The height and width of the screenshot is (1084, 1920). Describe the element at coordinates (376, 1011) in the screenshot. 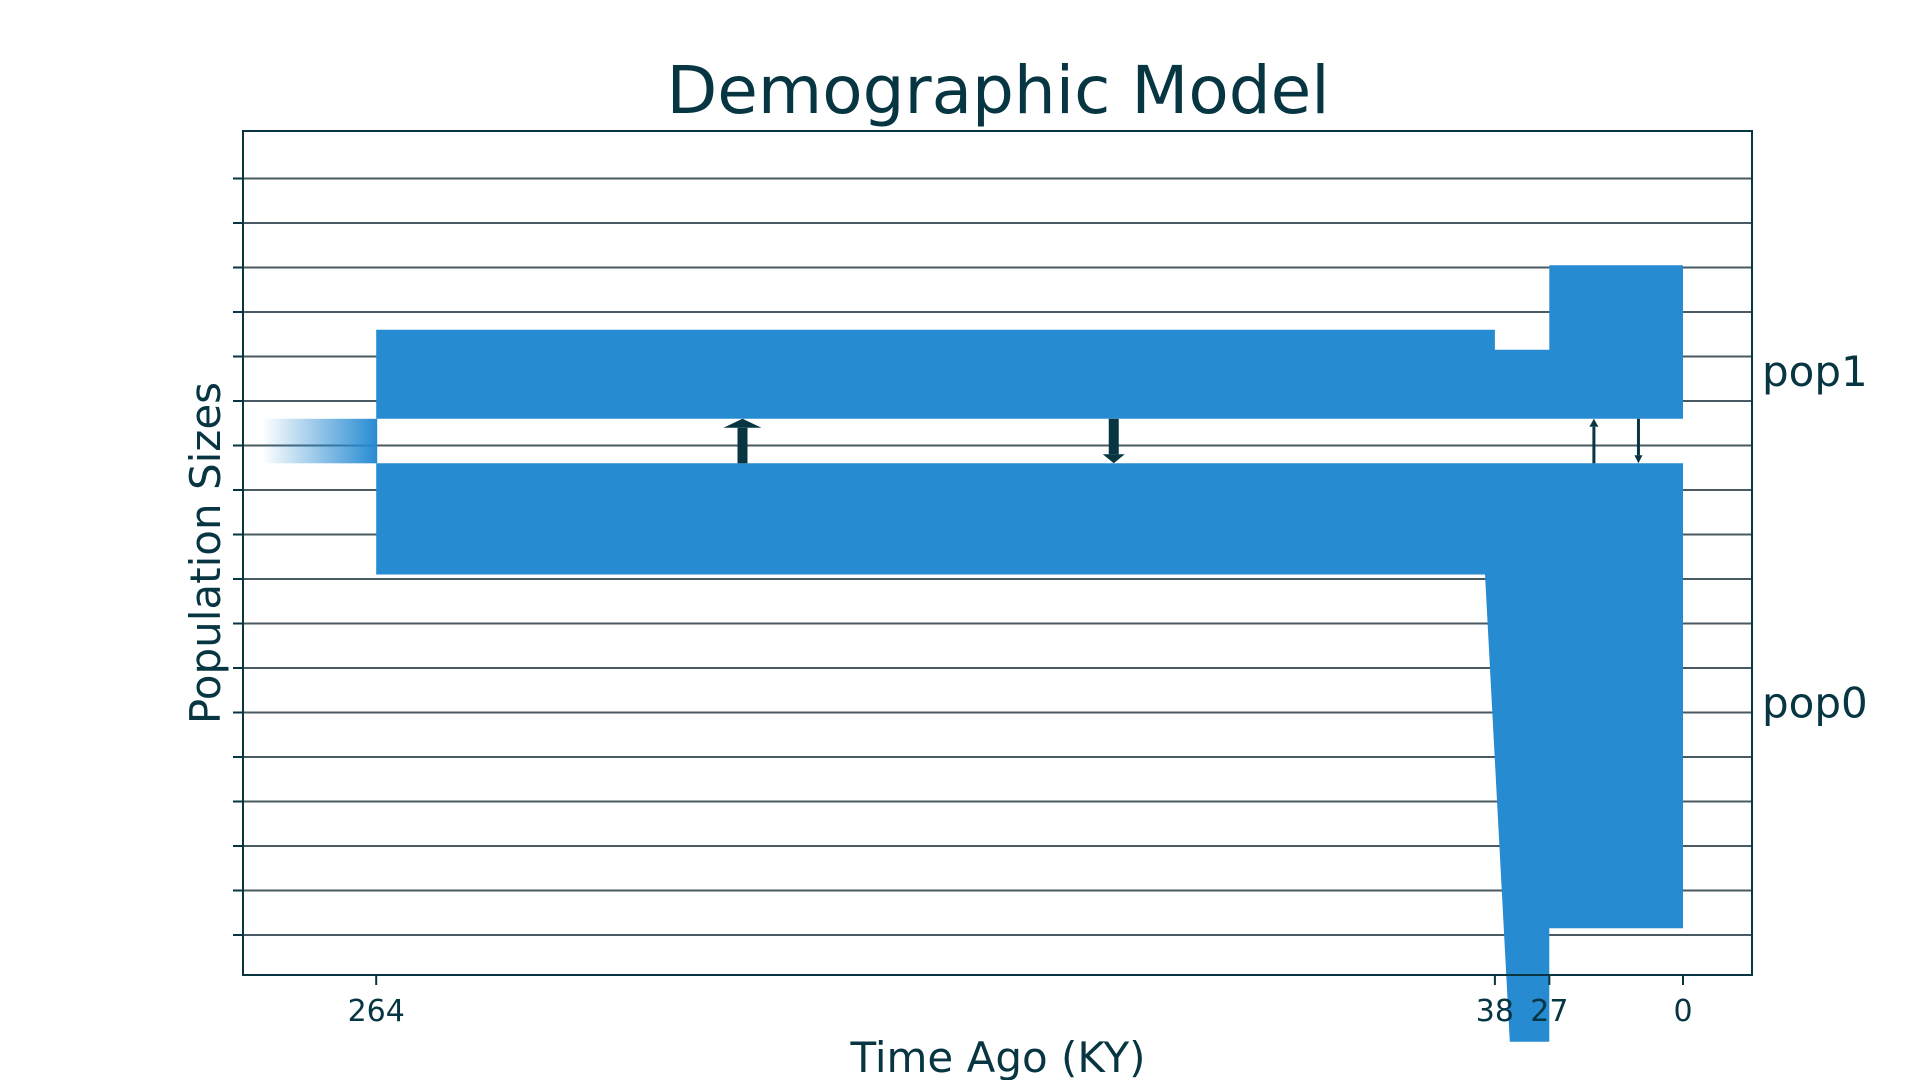

I see `x-tick-label: 264` at that location.